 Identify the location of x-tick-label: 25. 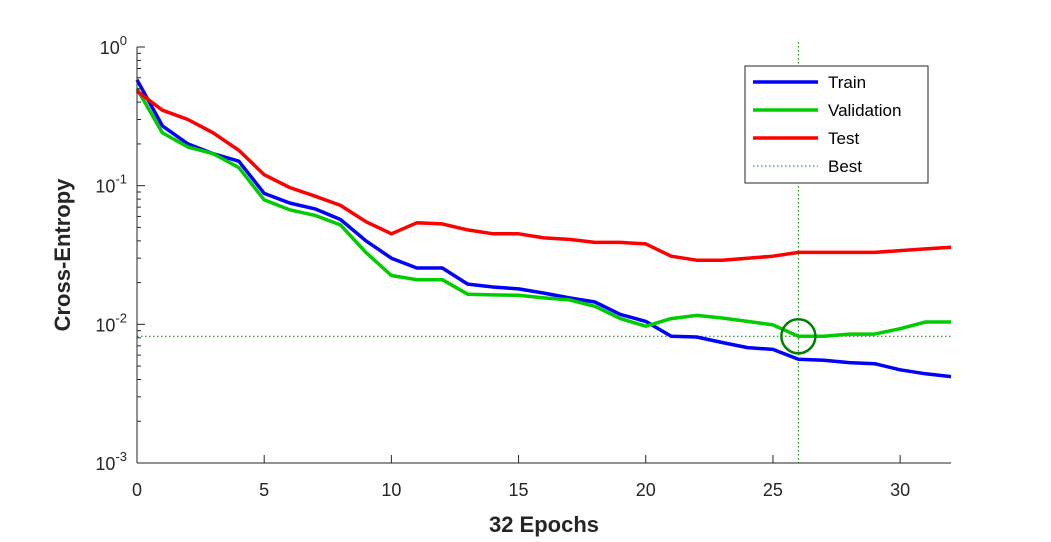
(773, 490).